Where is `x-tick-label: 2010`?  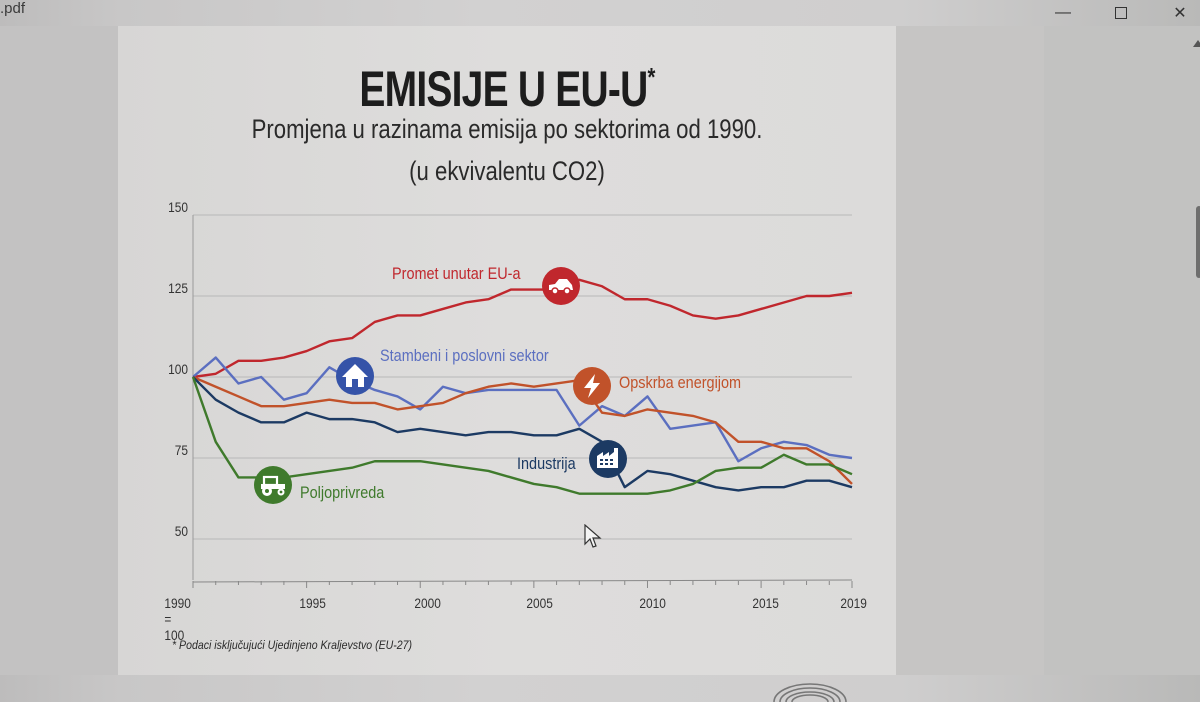 x-tick-label: 2010 is located at coordinates (652, 603).